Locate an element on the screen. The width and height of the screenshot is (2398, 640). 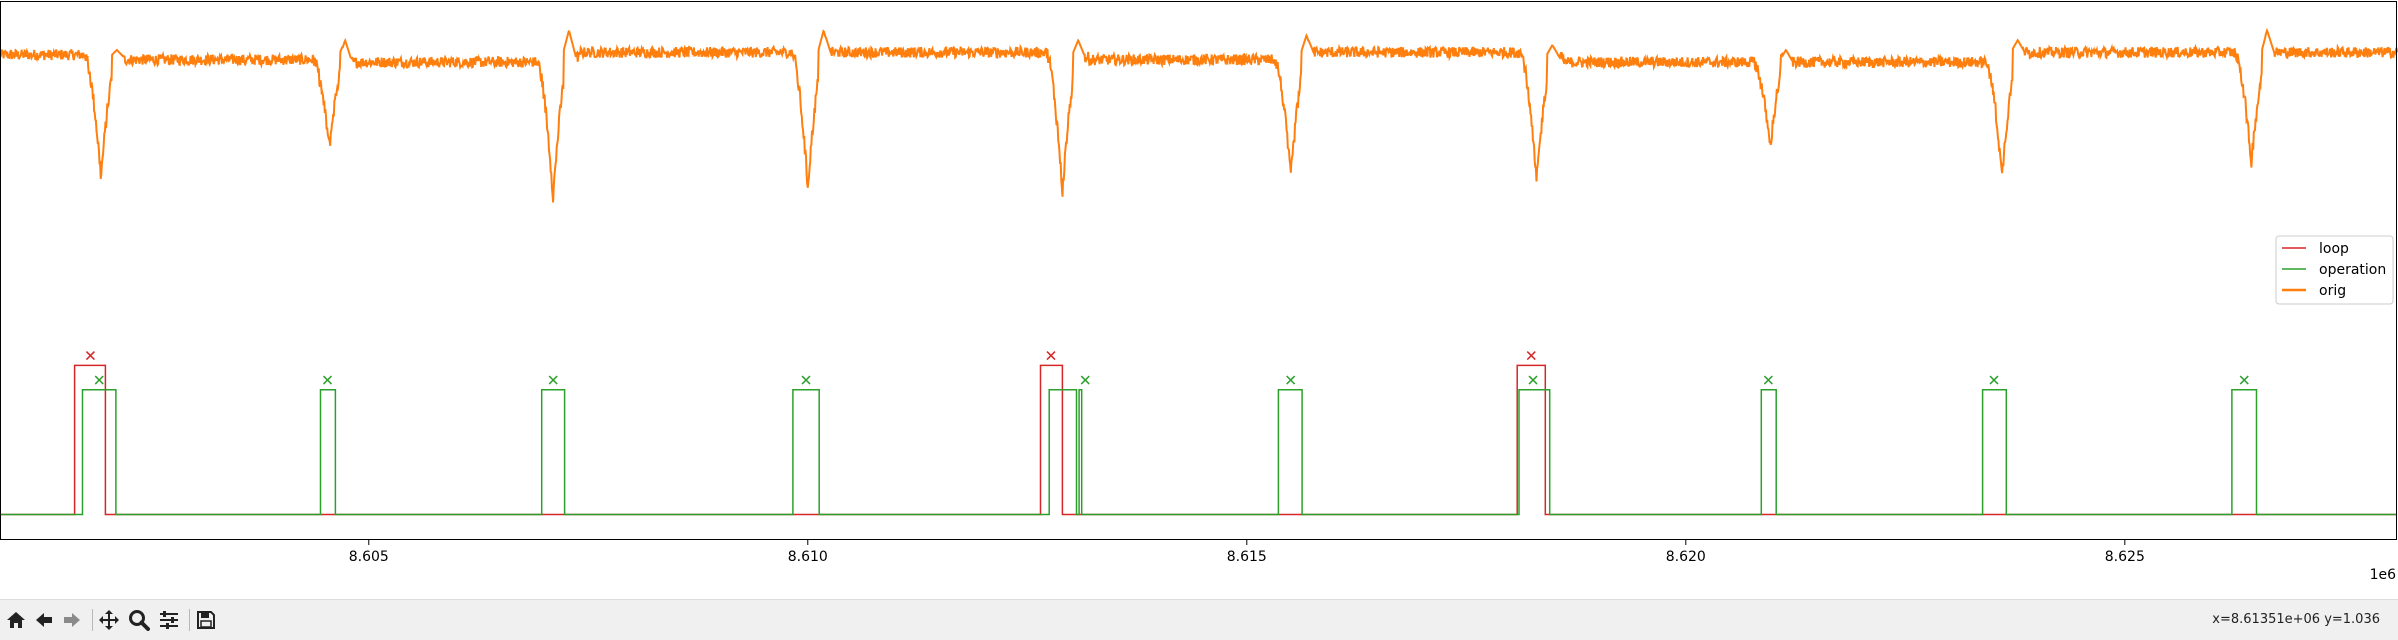
pan-icon is located at coordinates (109, 620).